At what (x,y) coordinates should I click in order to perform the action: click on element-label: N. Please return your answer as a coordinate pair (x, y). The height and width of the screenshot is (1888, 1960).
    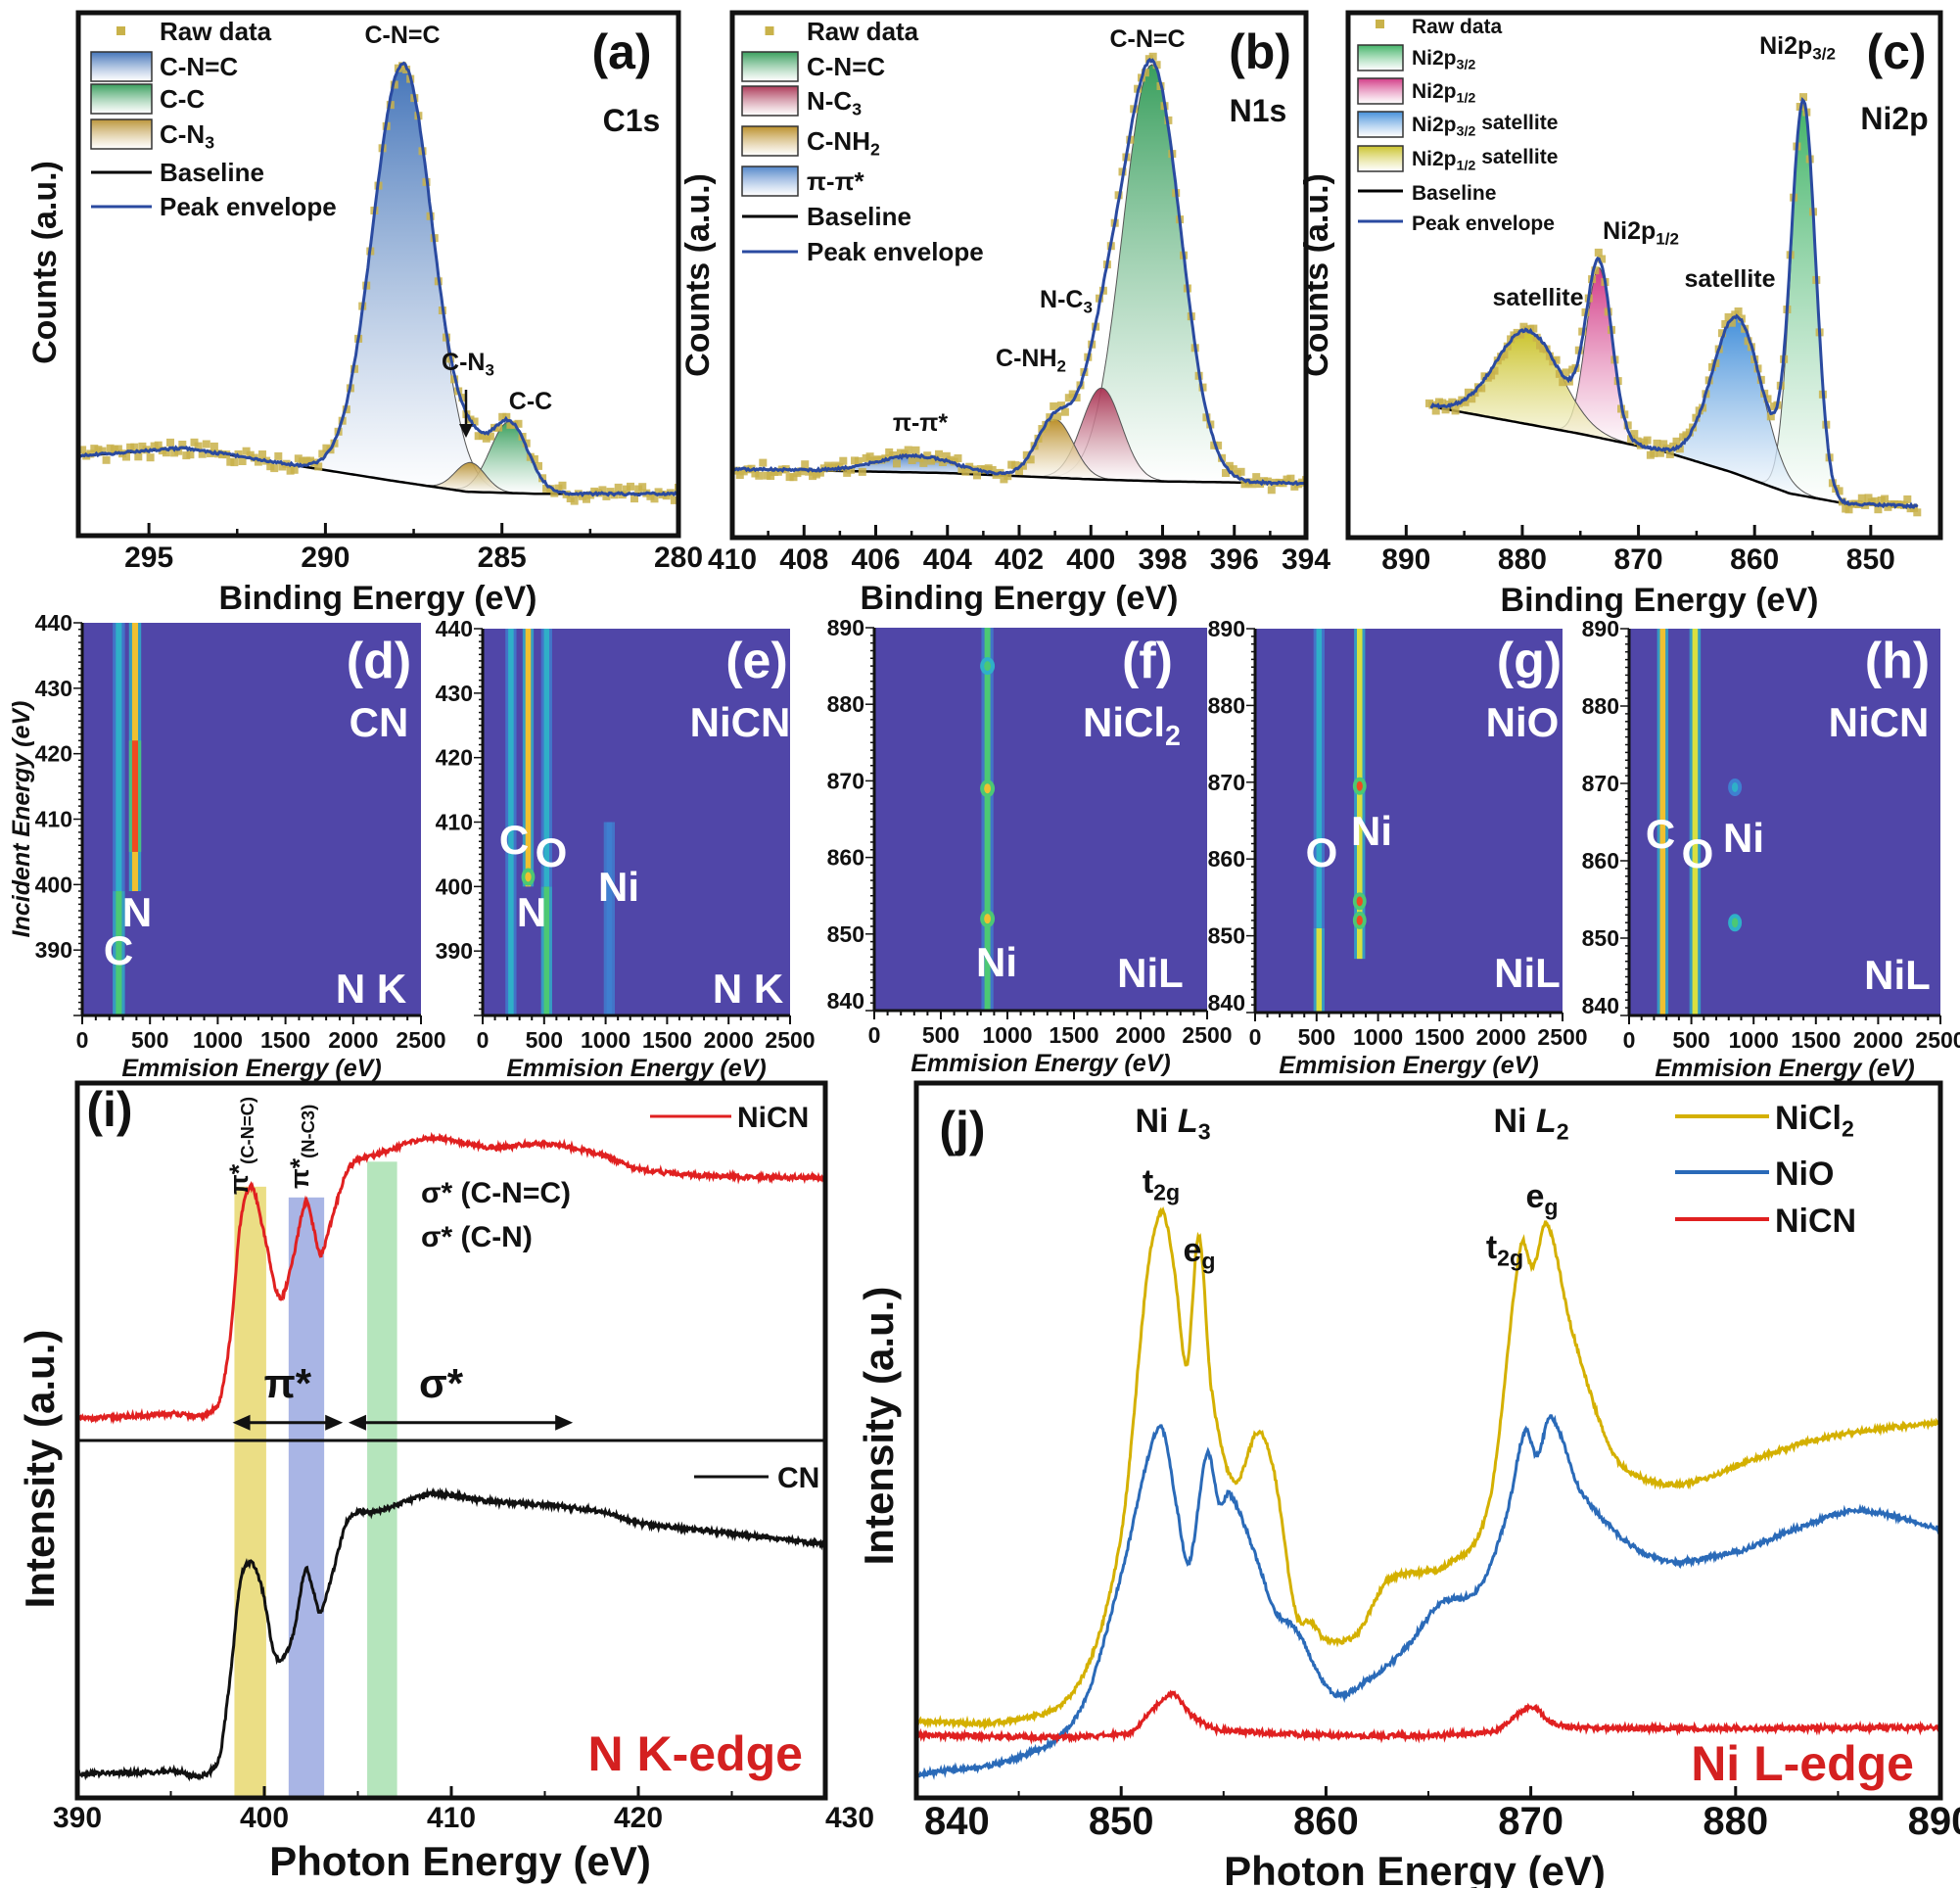
    Looking at the image, I should click on (137, 912).